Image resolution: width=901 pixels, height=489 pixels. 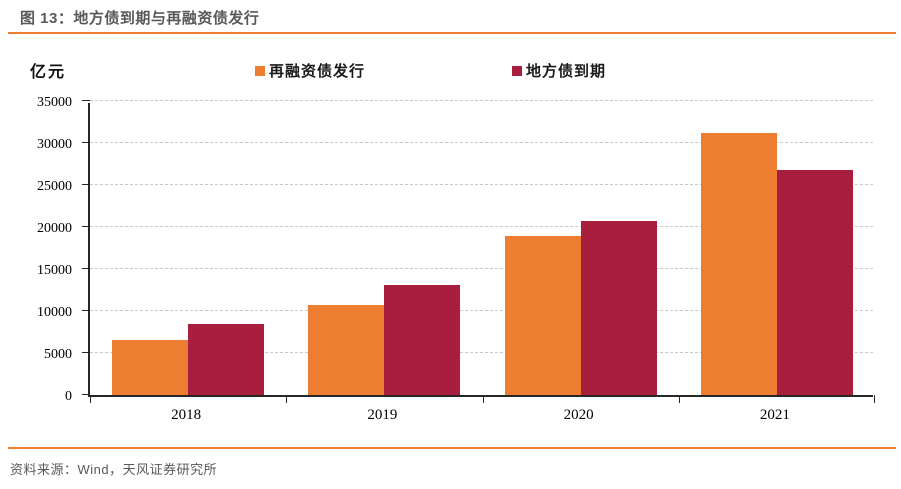 I want to click on bar-maturity-2020, so click(x=618, y=307).